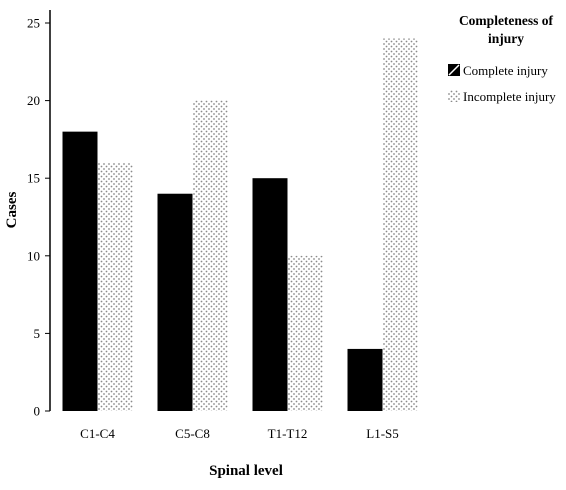 The image size is (566, 490). I want to click on y-tick-label-10: 10, so click(33, 255).